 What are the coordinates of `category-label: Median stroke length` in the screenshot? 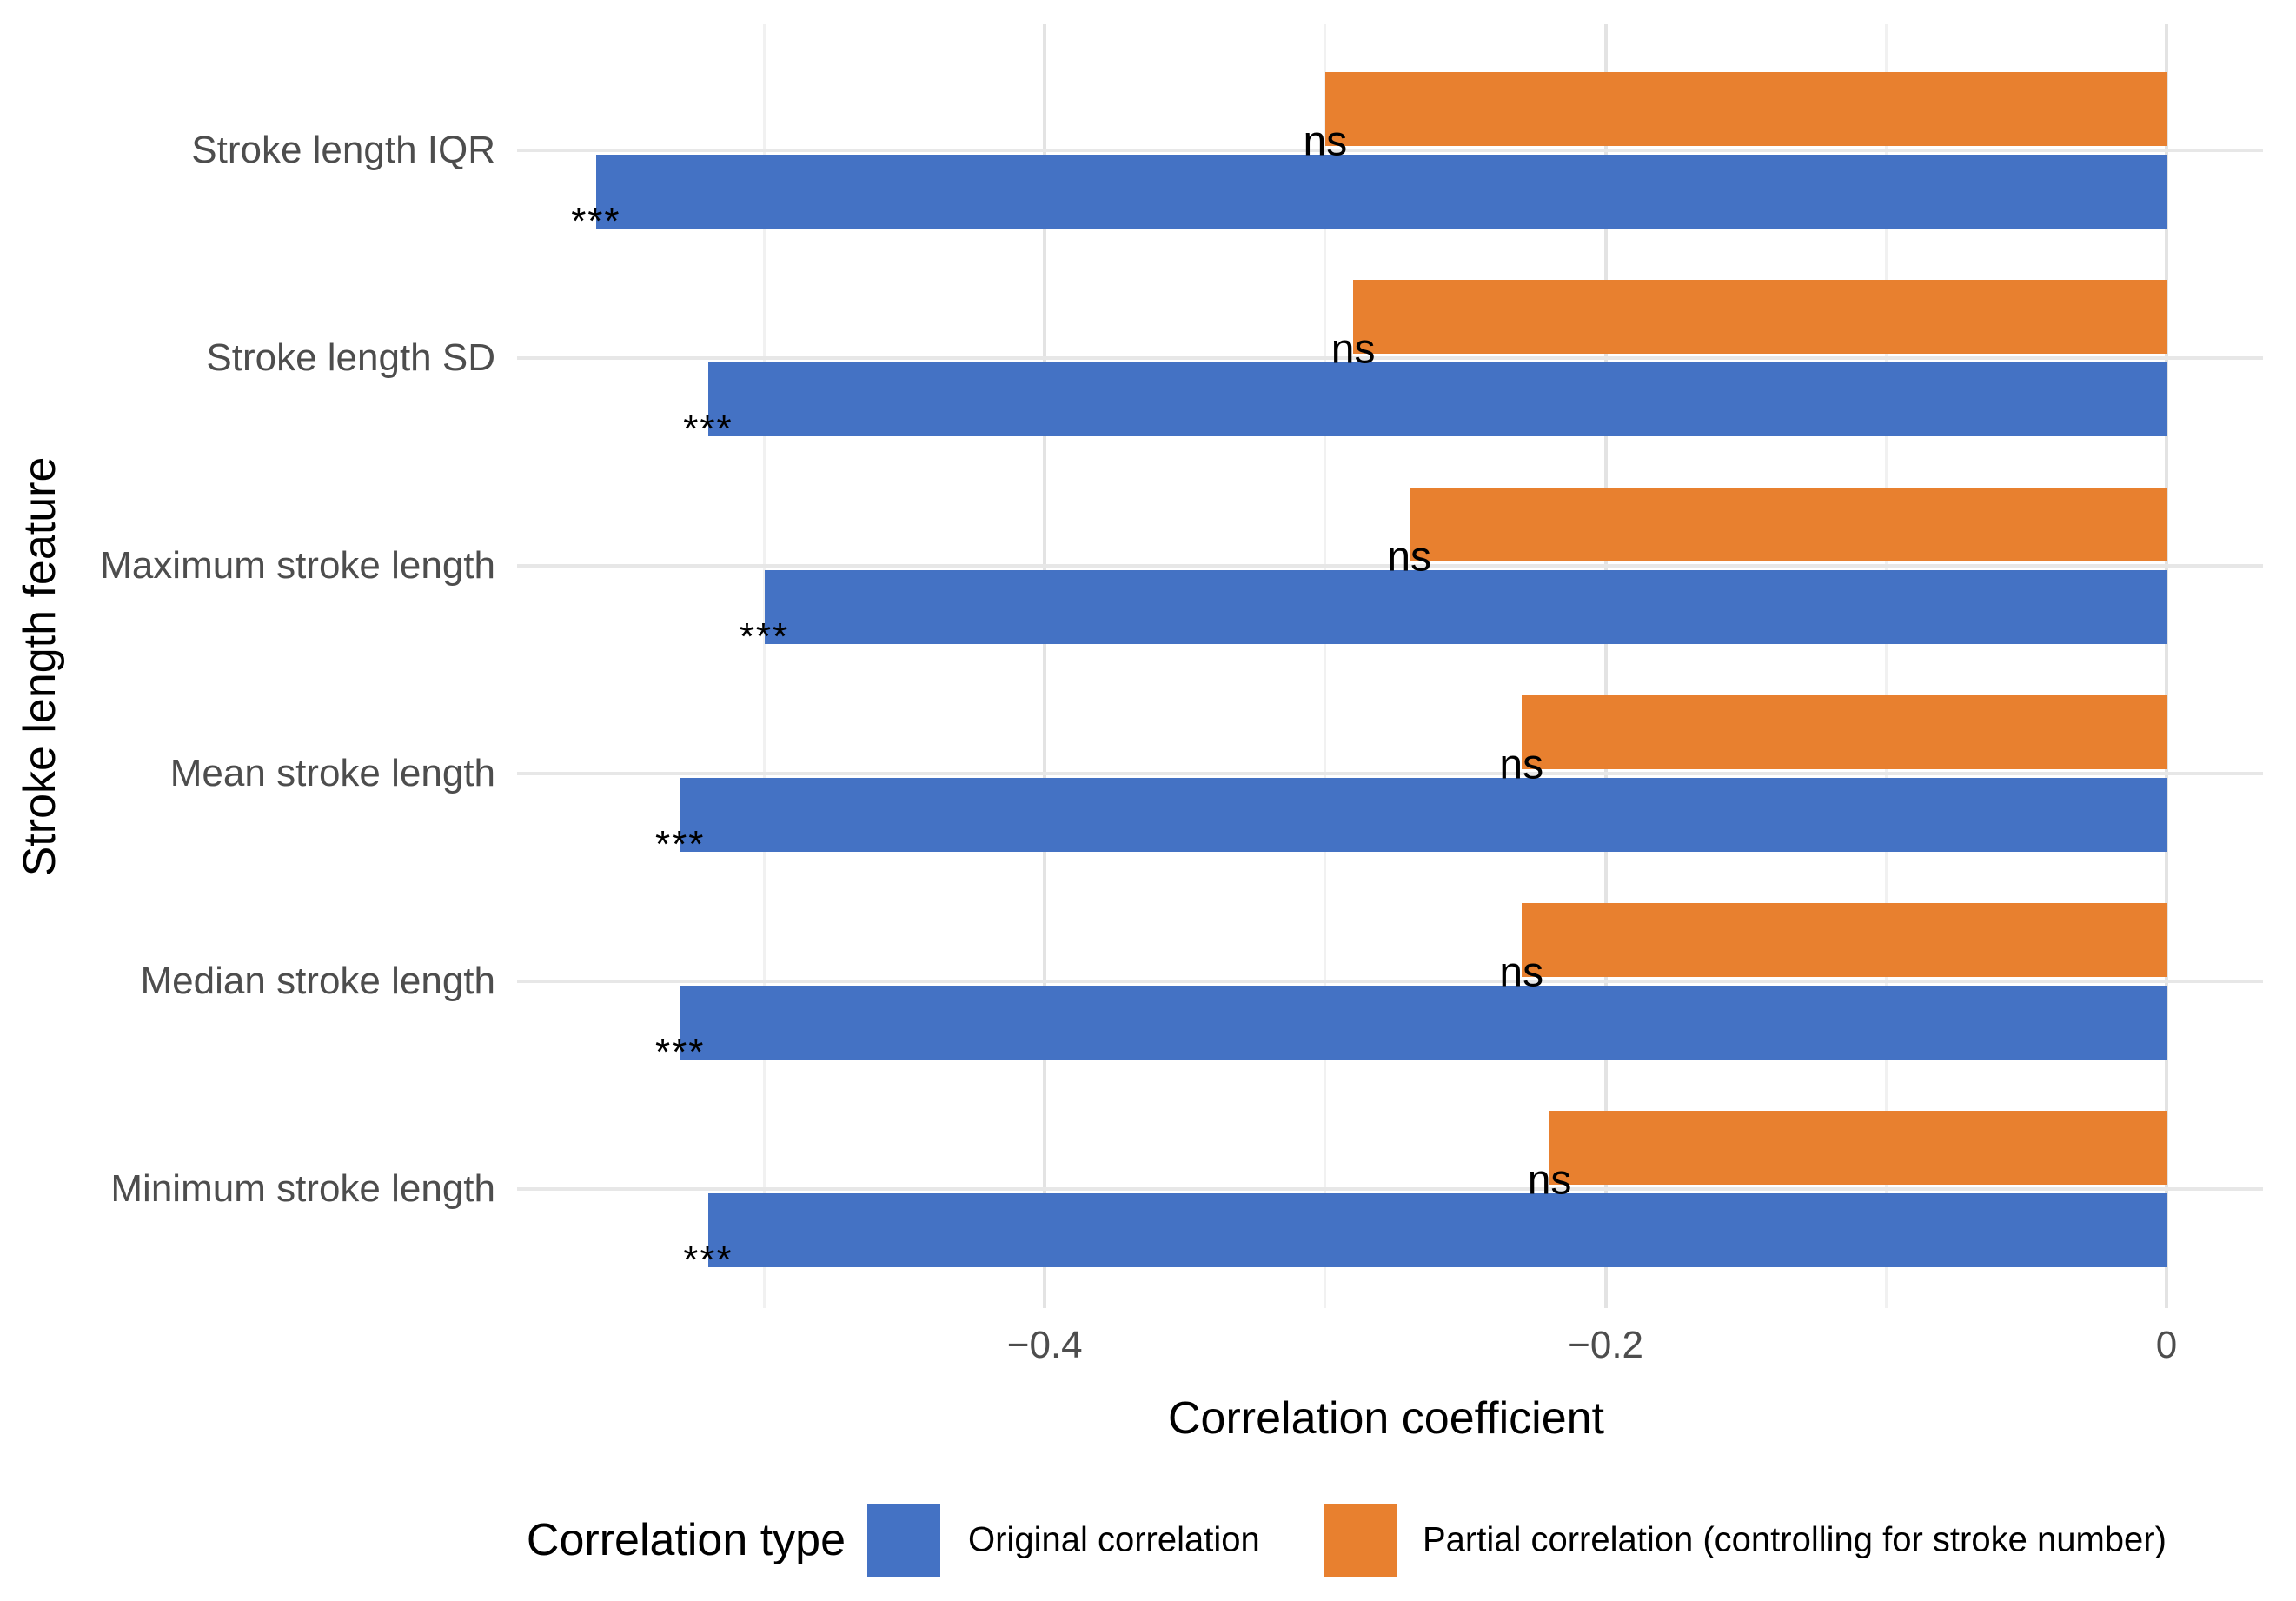 It's located at (318, 981).